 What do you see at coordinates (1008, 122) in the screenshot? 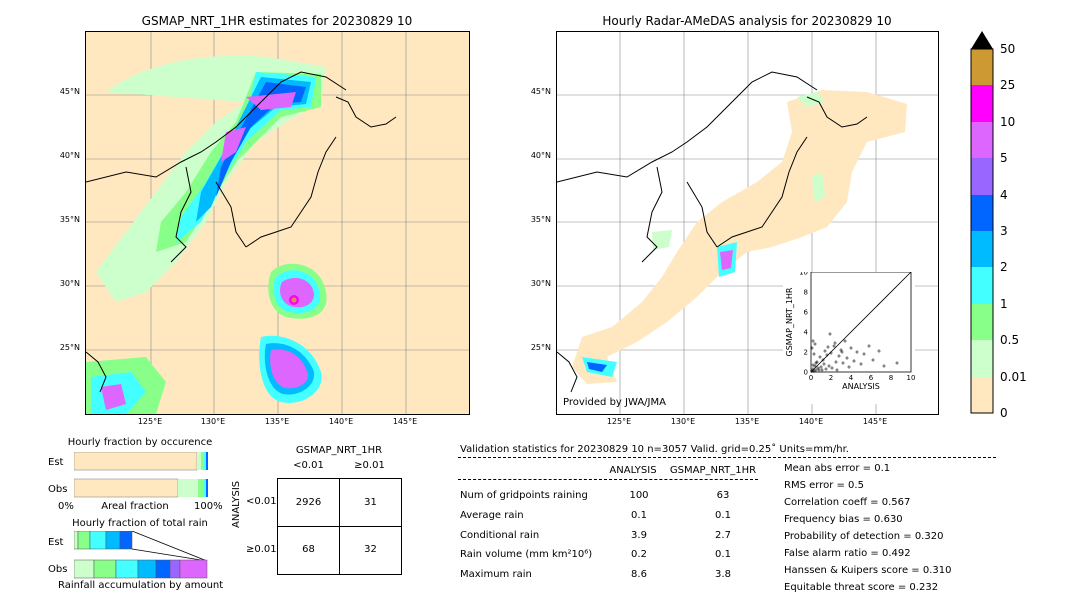
I see `cb-label-10: 10` at bounding box center [1008, 122].